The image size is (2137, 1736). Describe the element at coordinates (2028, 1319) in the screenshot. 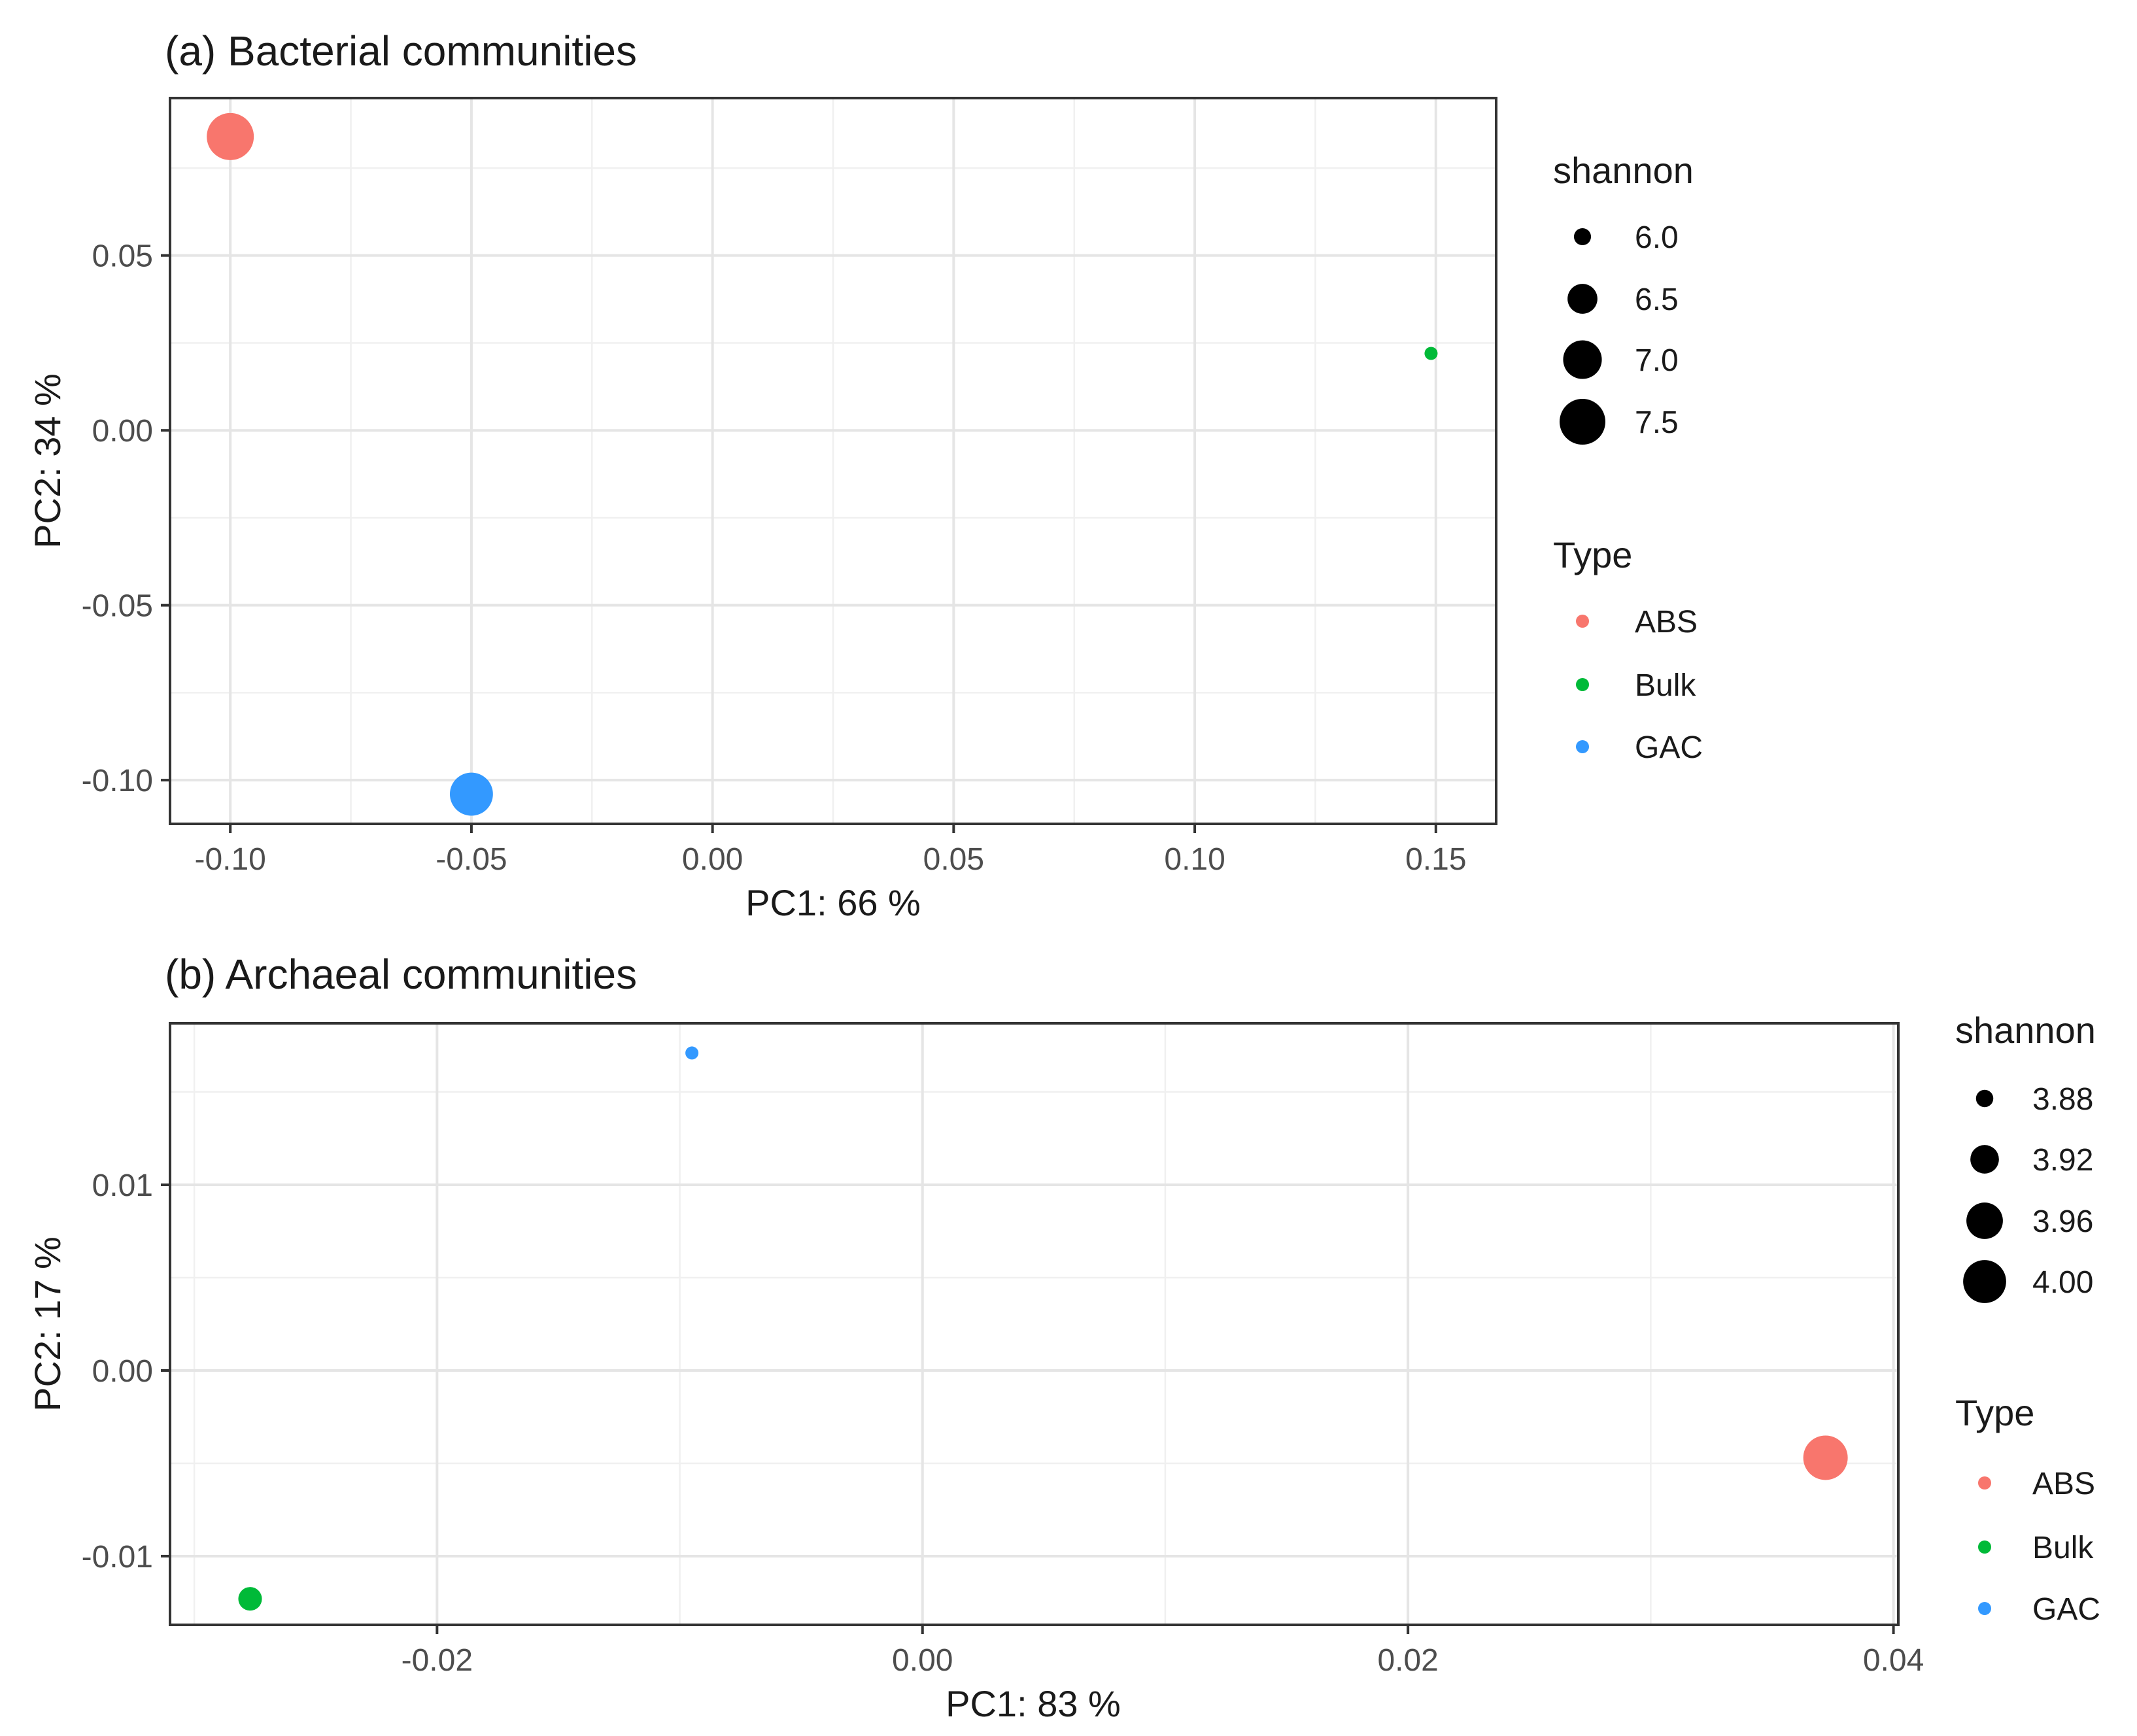

I see `legend-archaeal: shannon 3.88 3.92 3.96 4.00 Type ABS Bulk GAC` at that location.